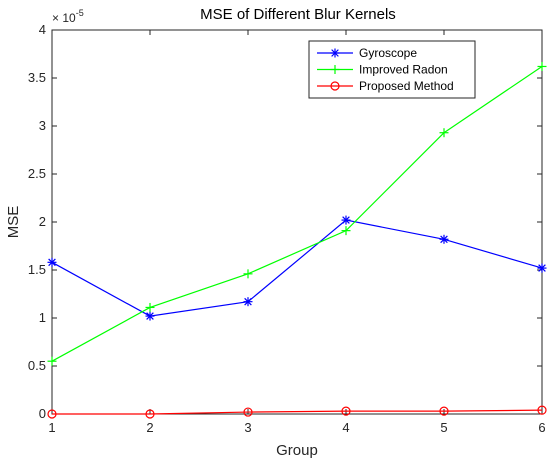 The height and width of the screenshot is (466, 550). Describe the element at coordinates (13, 222) in the screenshot. I see `y-axis-label: MSE` at that location.